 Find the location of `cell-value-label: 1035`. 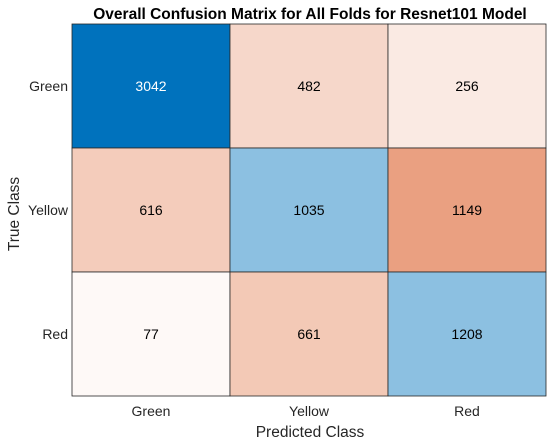

cell-value-label: 1035 is located at coordinates (308, 210).